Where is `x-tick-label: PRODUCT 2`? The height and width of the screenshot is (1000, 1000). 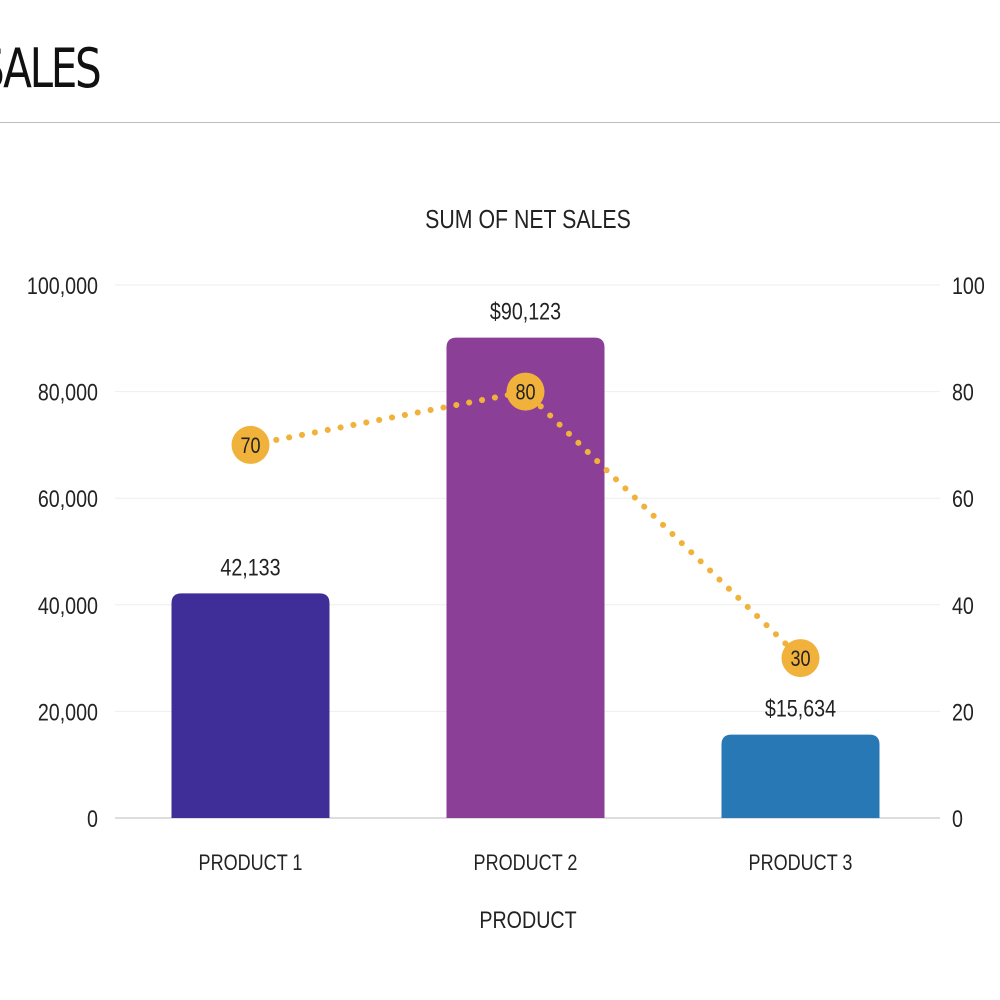
x-tick-label: PRODUCT 2 is located at coordinates (526, 863).